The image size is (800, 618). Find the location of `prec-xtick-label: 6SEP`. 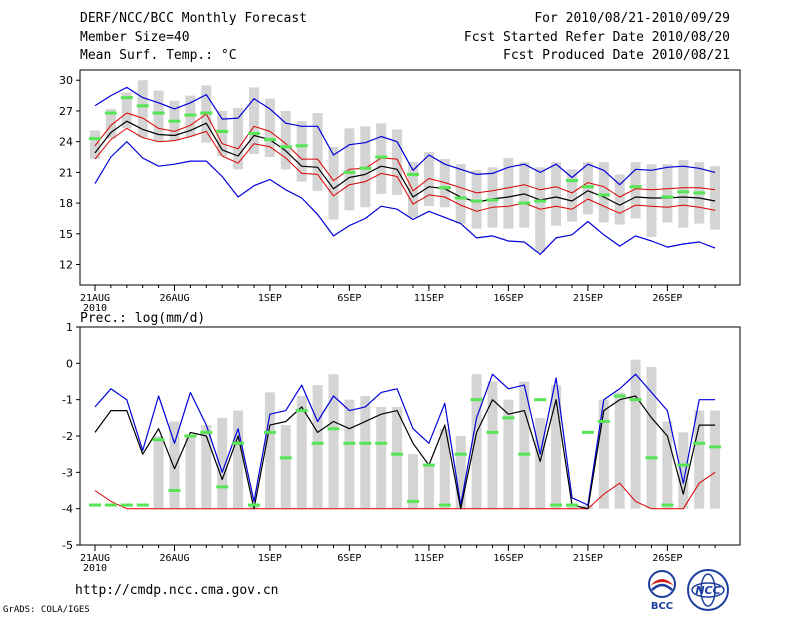

prec-xtick-label: 6SEP is located at coordinates (349, 558).